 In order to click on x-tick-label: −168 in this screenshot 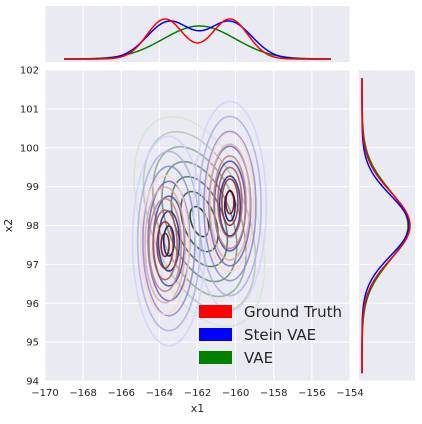, I will do `click(82, 393)`.